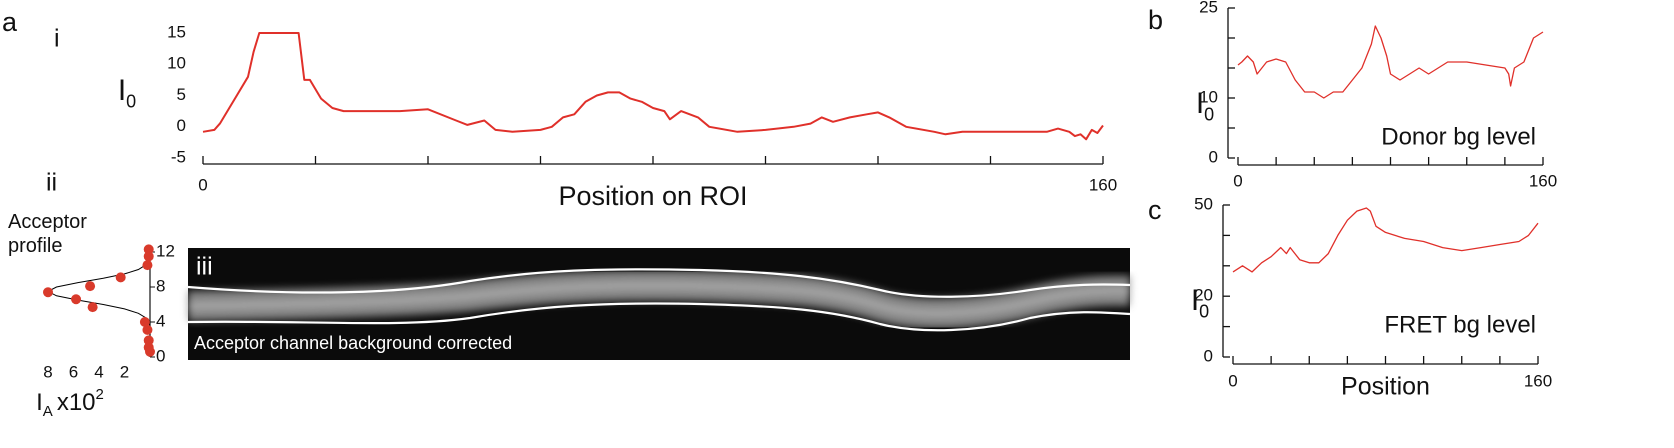 The width and height of the screenshot is (1674, 448). Describe the element at coordinates (1458, 136) in the screenshot. I see `annotation: Donor bg level` at that location.